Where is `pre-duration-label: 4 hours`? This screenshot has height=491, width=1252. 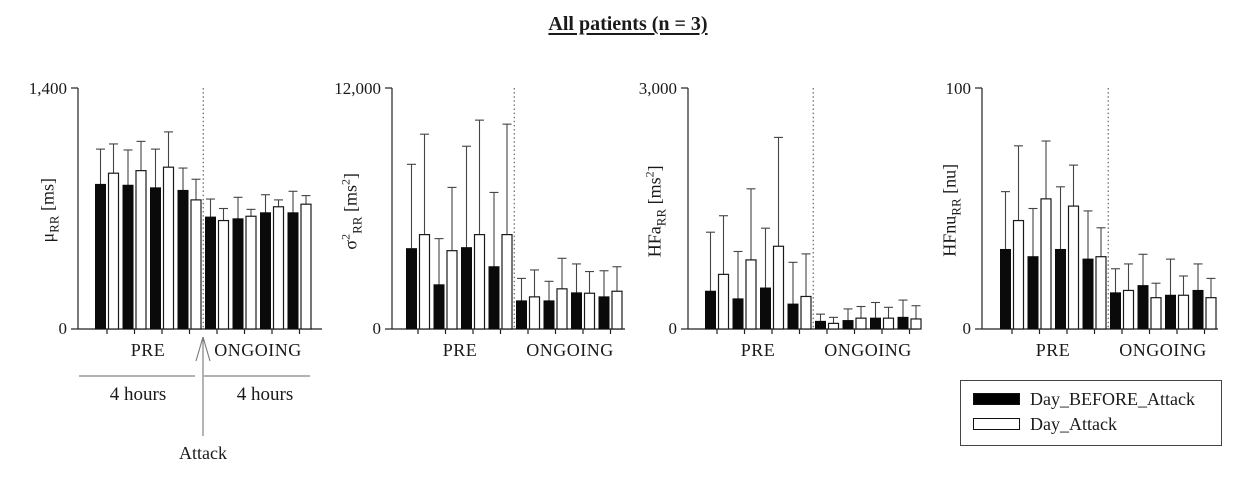 pre-duration-label: 4 hours is located at coordinates (138, 394).